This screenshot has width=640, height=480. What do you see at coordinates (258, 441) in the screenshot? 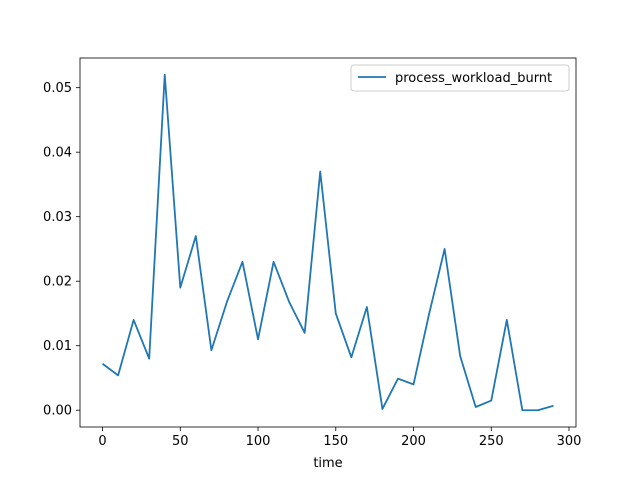
I see `x-tick-label: 100` at bounding box center [258, 441].